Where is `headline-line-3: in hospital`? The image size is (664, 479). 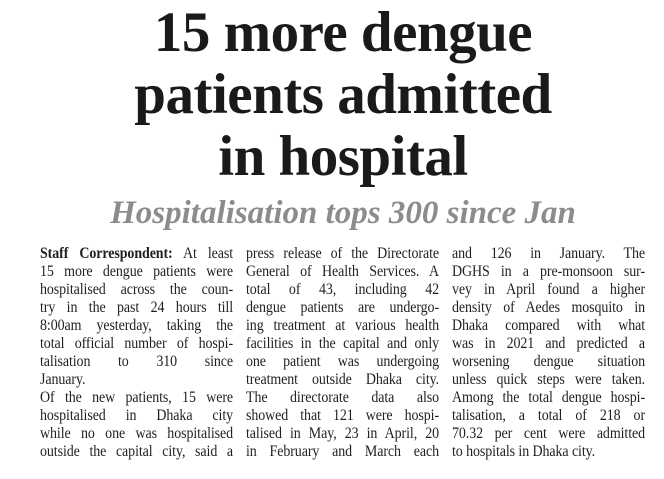 headline-line-3: in hospital is located at coordinates (343, 156).